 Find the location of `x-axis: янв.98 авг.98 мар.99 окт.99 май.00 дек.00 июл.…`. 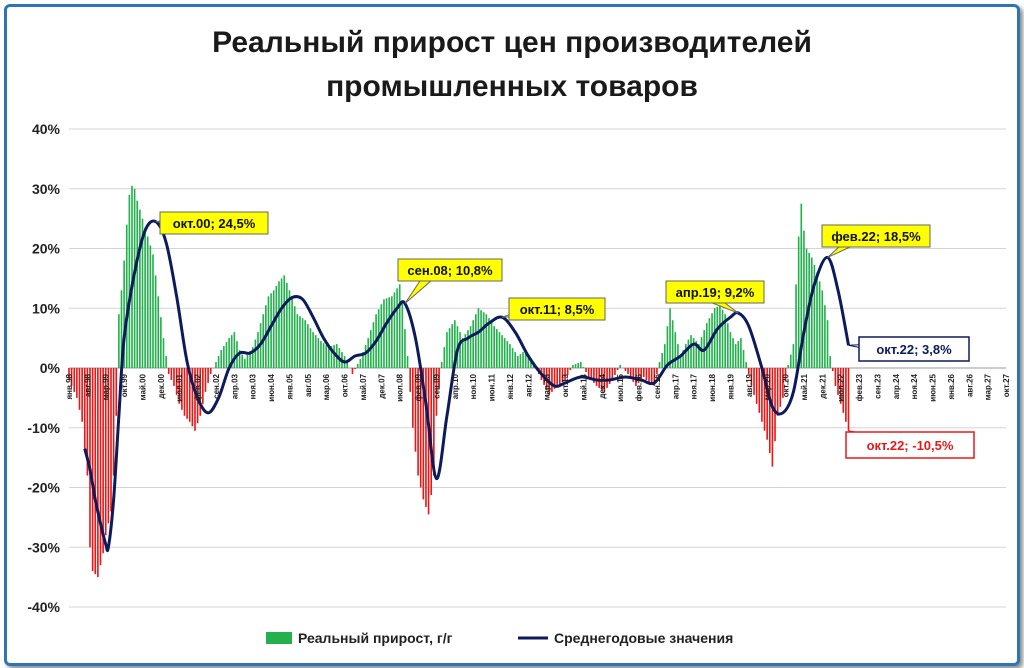

x-axis: янв.98 авг.98 мар.99 окт.99 май.00 дек.00 июл.… is located at coordinates (538, 387).